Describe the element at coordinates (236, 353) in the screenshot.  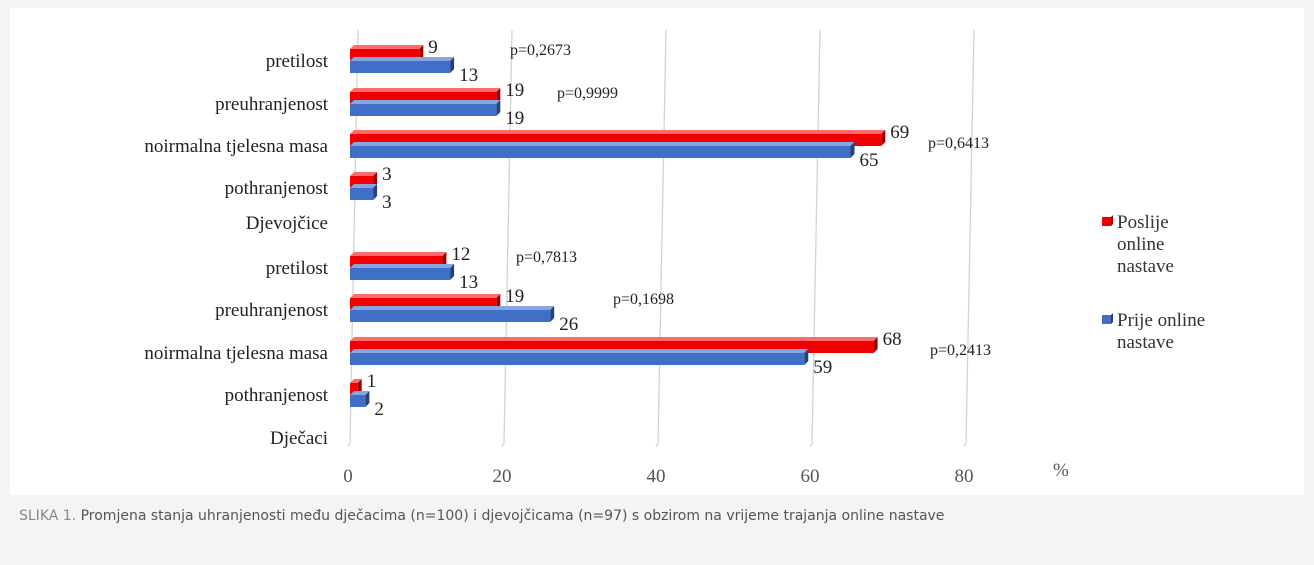
I see `category-label-1-2: noirmalna tjelesna masa` at that location.